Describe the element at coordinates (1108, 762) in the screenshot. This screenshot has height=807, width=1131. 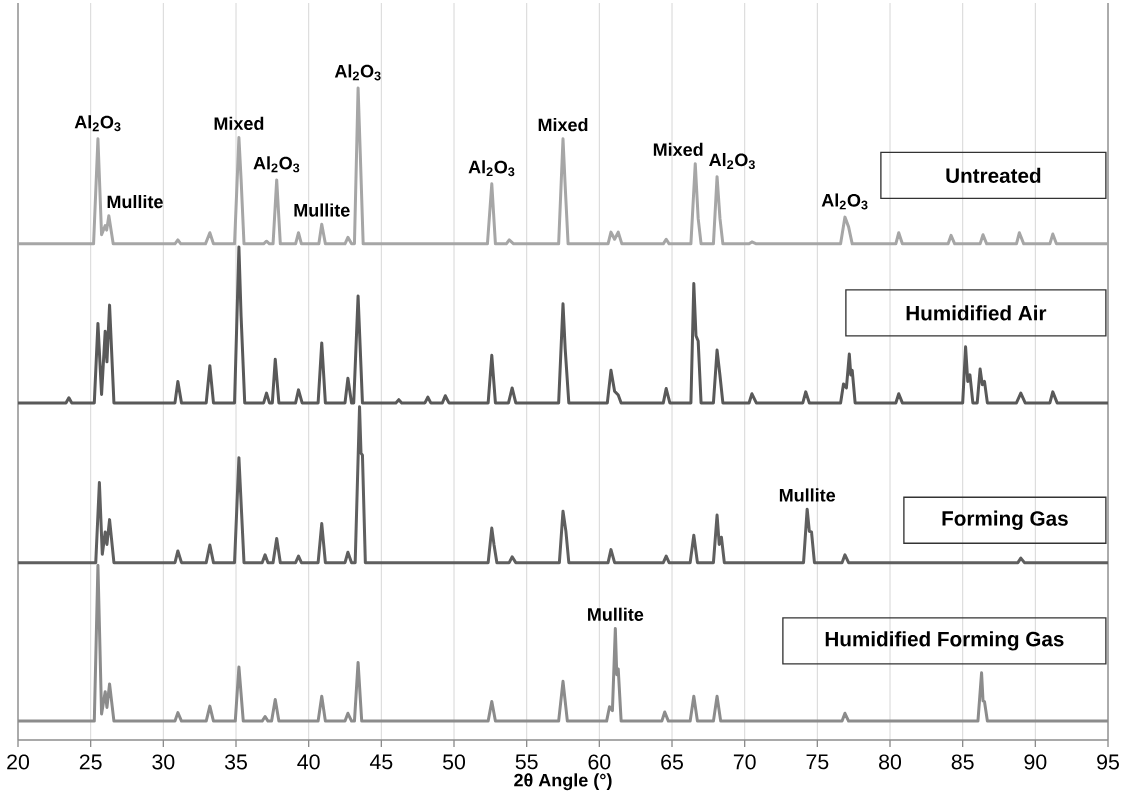
I see `x-tick-label: 95` at that location.